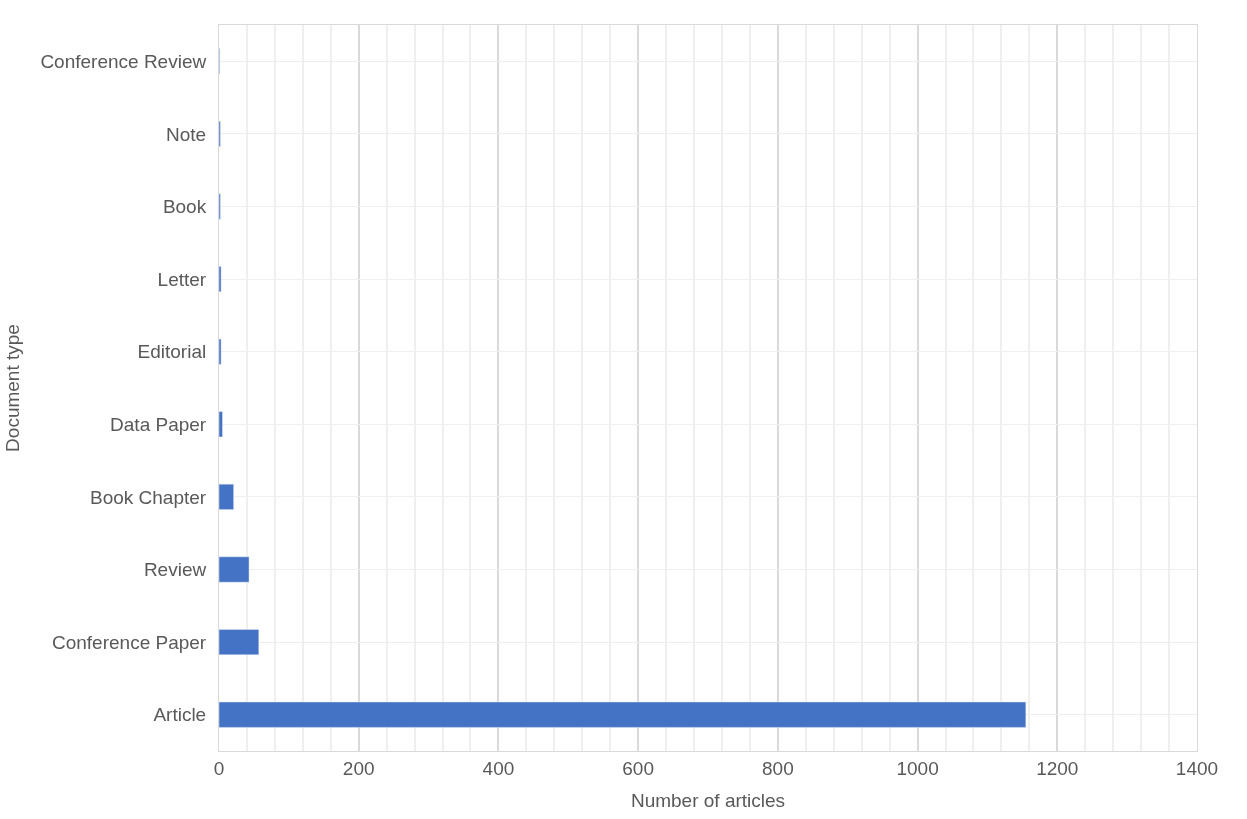 This screenshot has width=1247, height=819. Describe the element at coordinates (175, 570) in the screenshot. I see `y-tick-label: Review` at that location.